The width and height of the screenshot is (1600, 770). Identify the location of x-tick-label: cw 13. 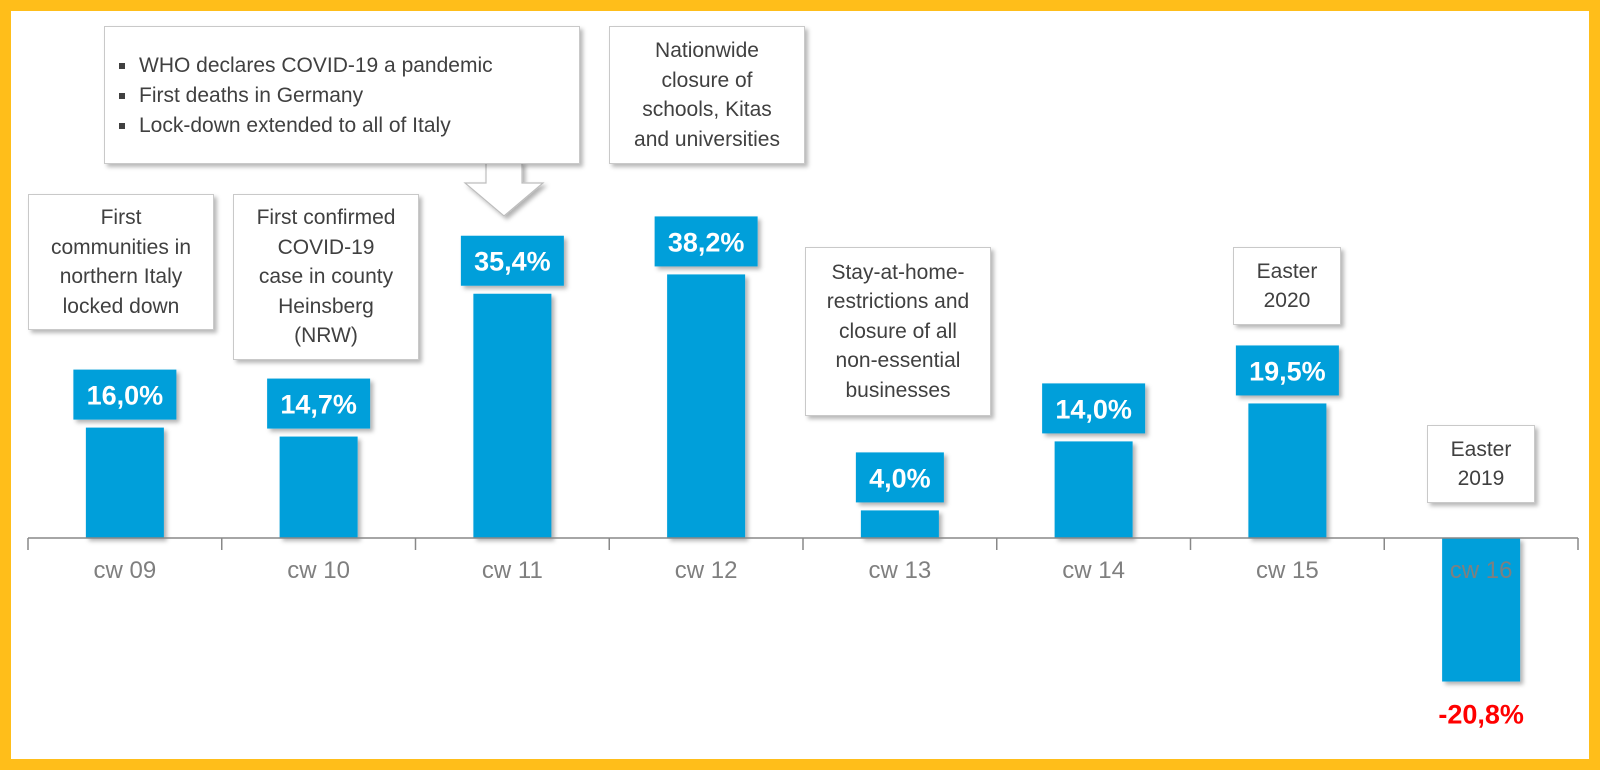
(900, 570).